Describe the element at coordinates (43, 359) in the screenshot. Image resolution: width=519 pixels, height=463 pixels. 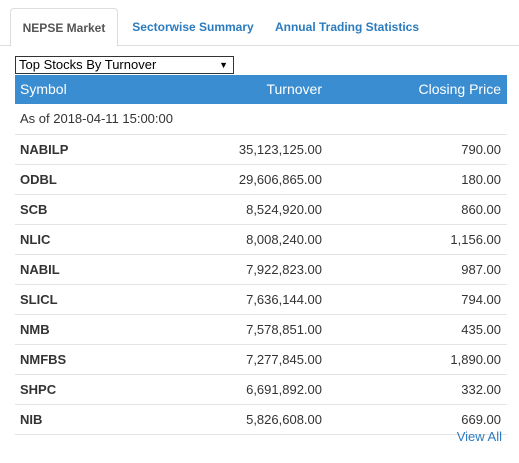
I see `cell-symbol: NMFBS` at that location.